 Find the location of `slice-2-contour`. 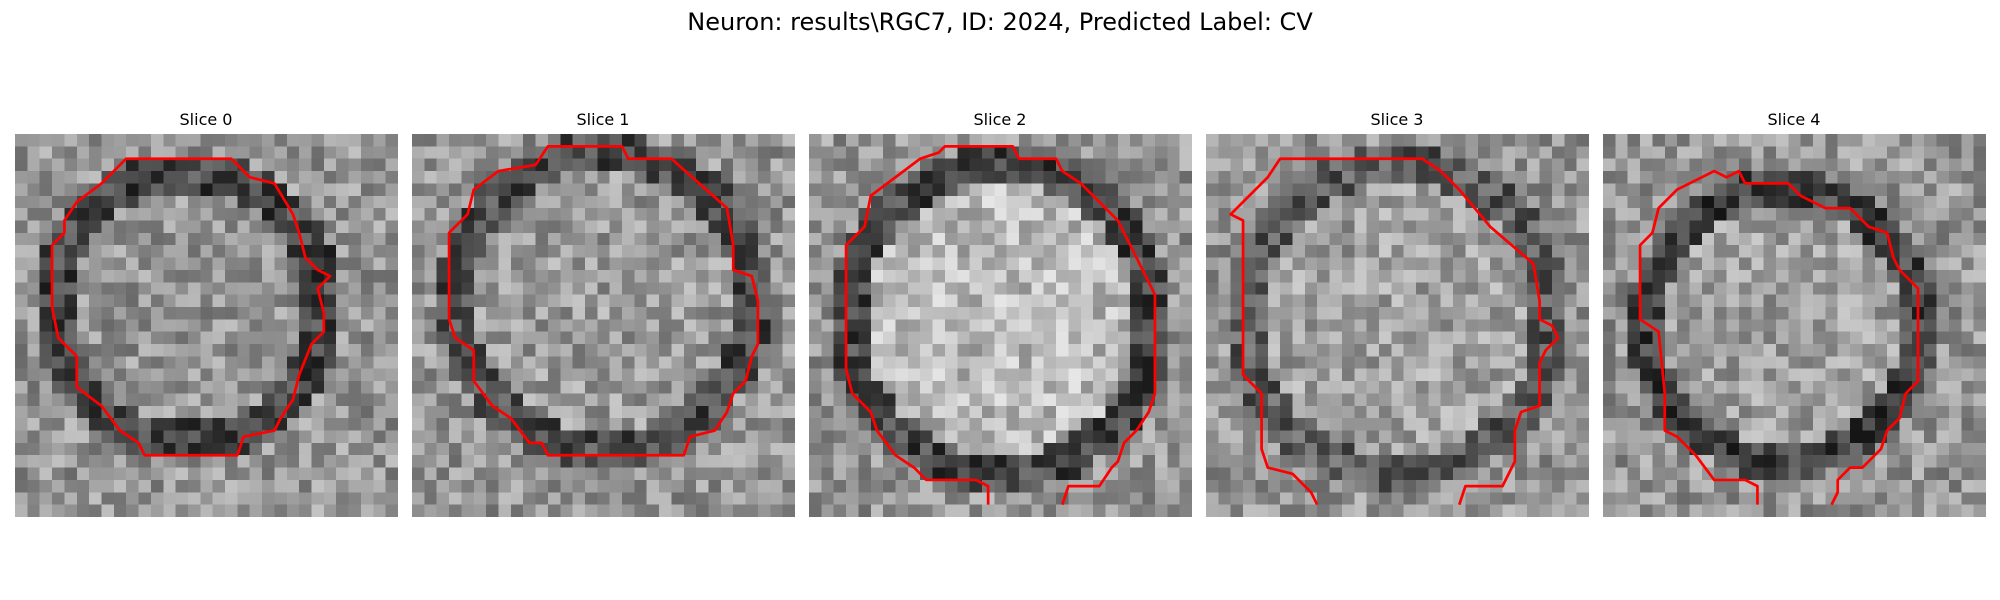

slice-2-contour is located at coordinates (1000, 325).